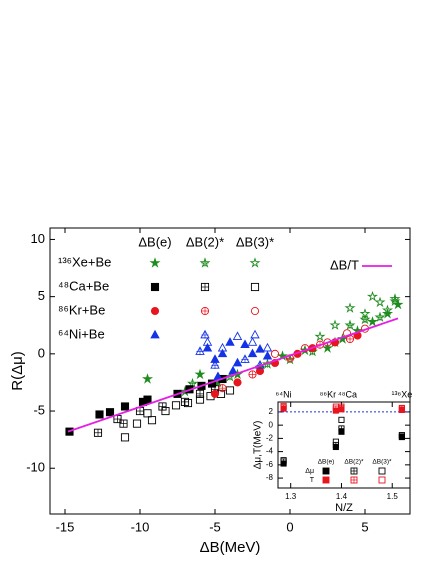  I want to click on y-axis-label: R(Δμ), so click(17, 371).